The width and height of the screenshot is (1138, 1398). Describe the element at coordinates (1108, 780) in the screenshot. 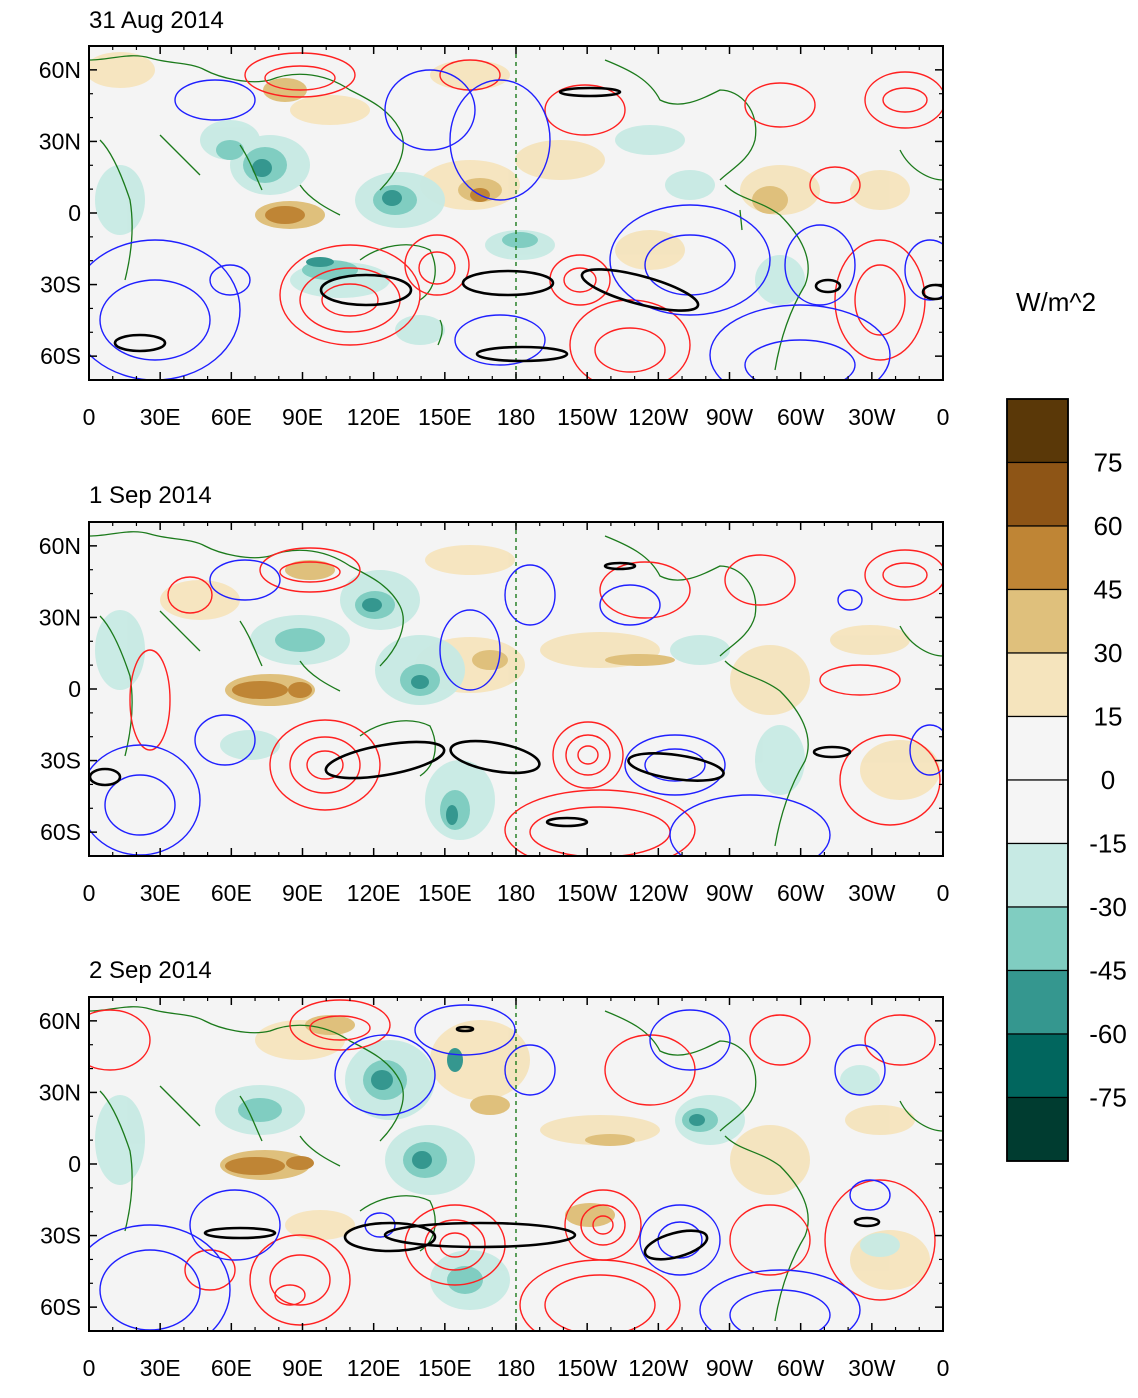

I see `colorbar-tick-label: 0` at that location.